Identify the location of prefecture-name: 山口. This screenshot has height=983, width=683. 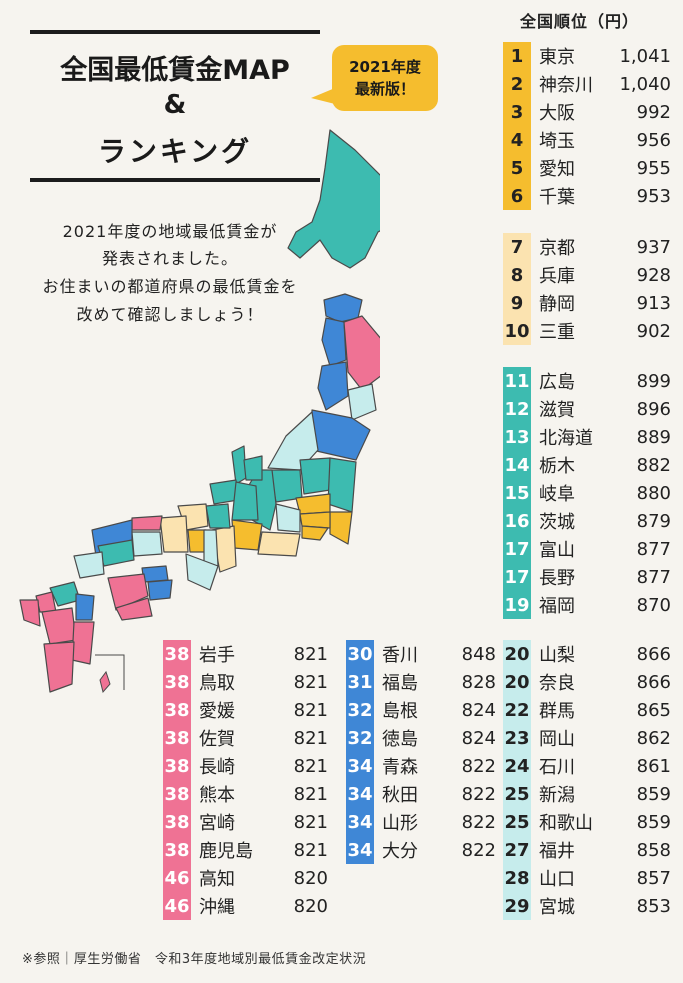
(557, 879).